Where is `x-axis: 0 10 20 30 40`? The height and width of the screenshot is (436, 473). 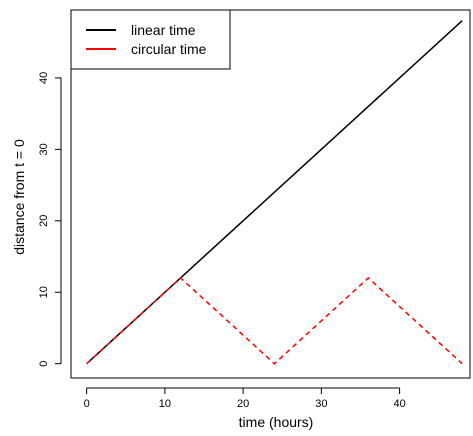
x-axis: 0 10 20 30 40 is located at coordinates (245, 398).